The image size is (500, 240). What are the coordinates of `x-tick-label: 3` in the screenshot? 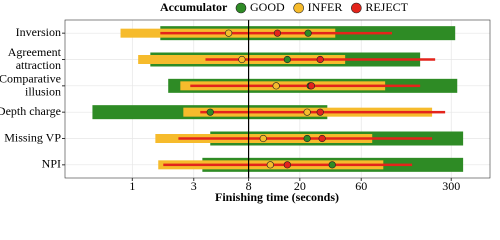 It's located at (194, 186).